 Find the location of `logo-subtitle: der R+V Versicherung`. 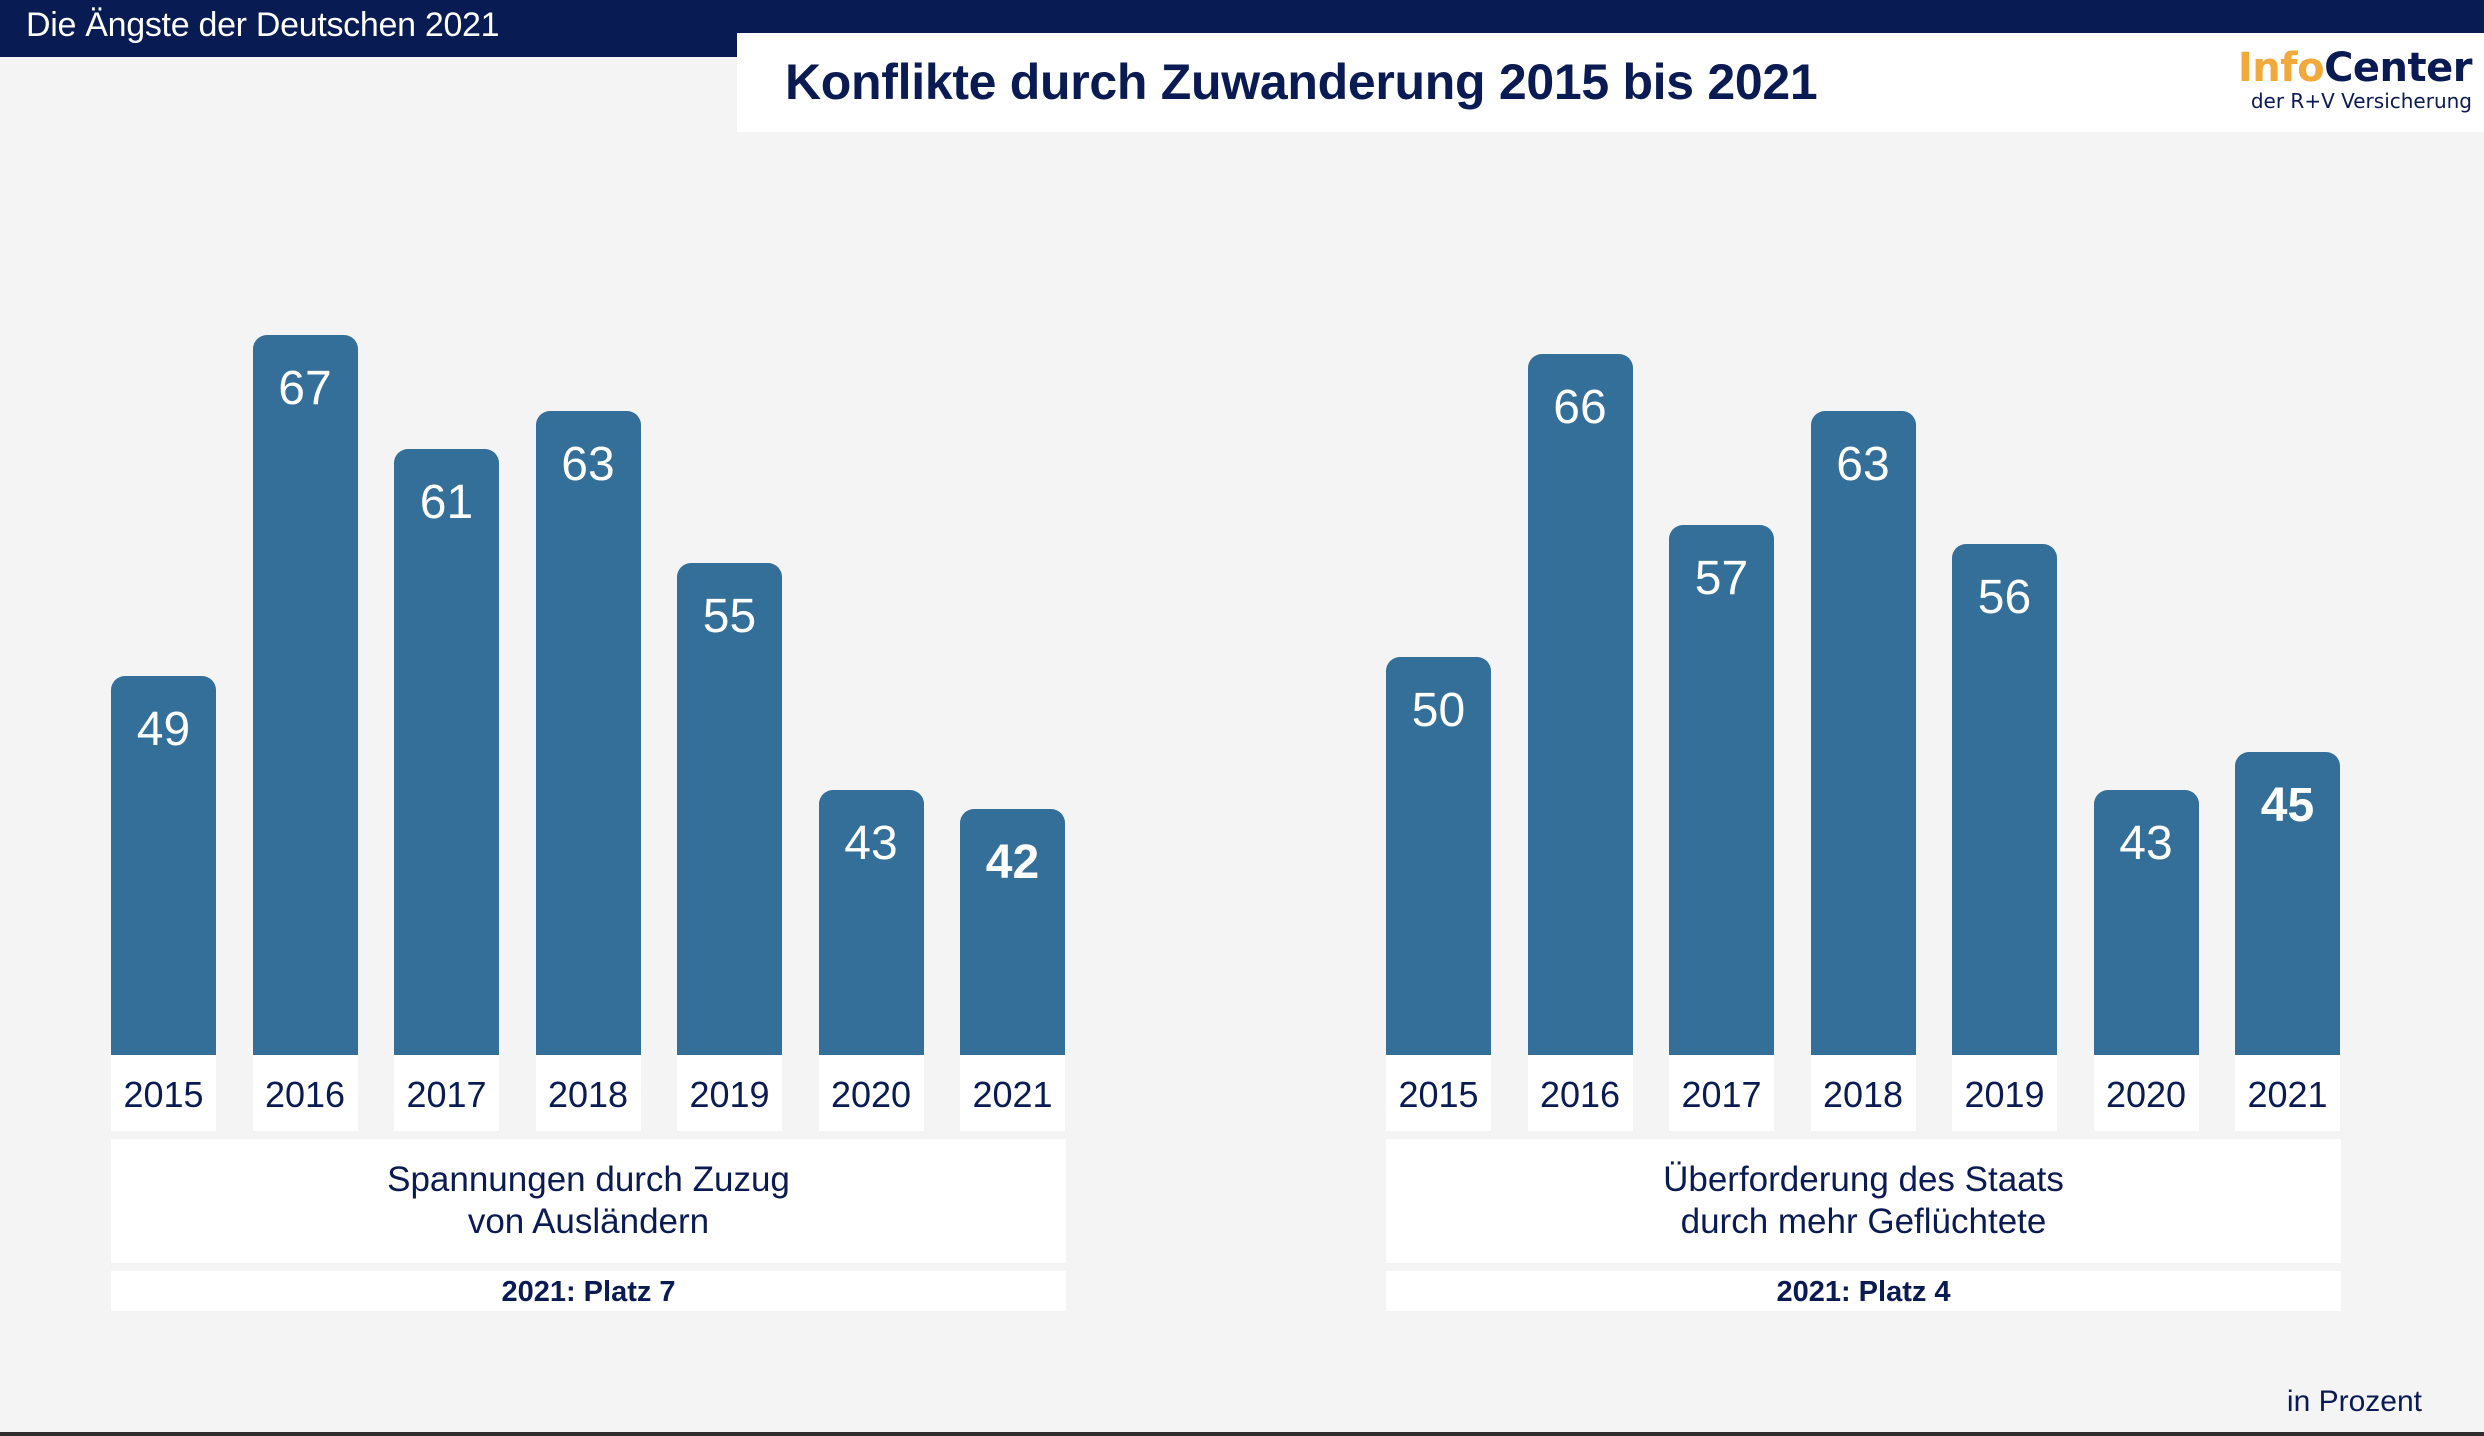

logo-subtitle: der R+V Versicherung is located at coordinates (2361, 101).